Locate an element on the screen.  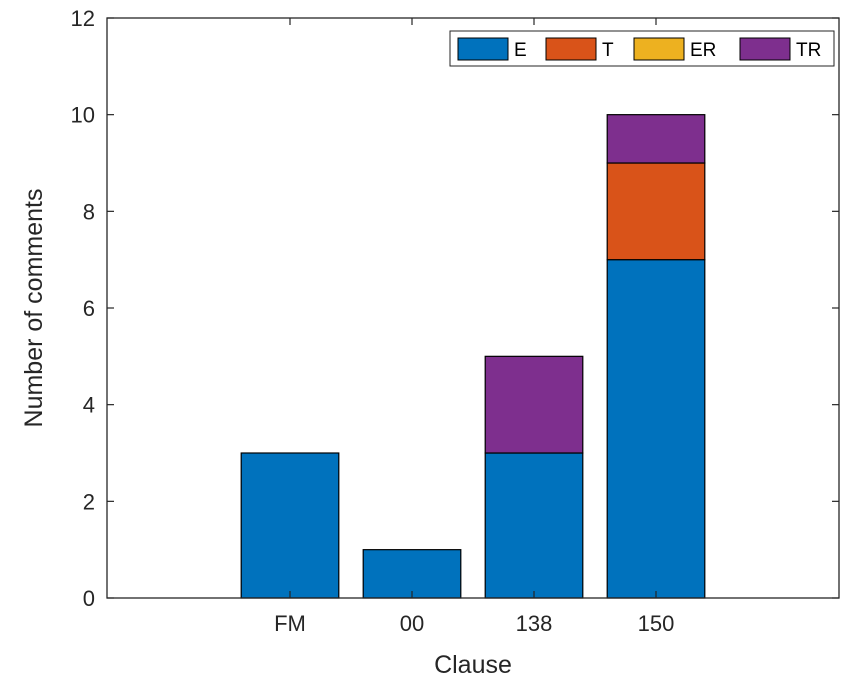
y-tick-label: 8 is located at coordinates (89, 211).